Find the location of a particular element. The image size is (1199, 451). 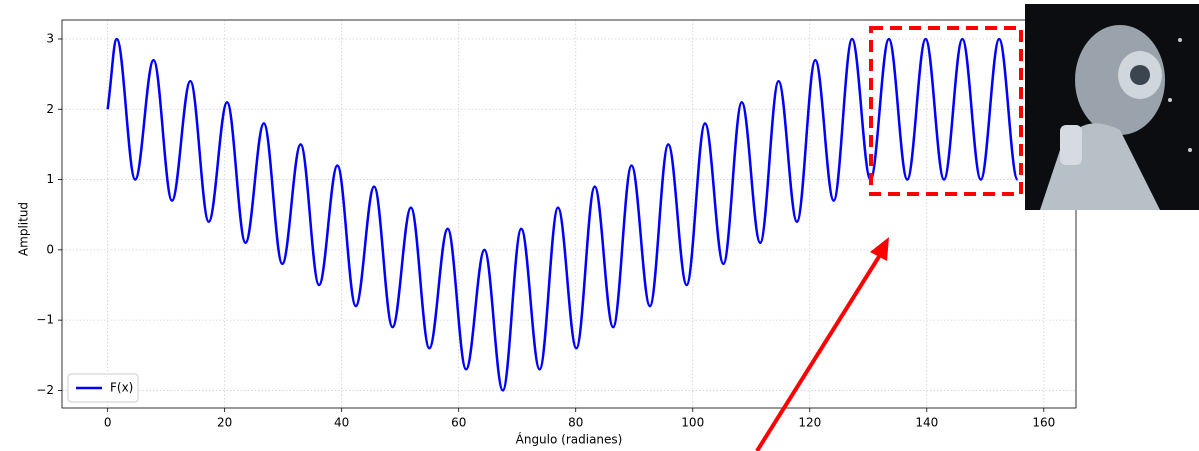

x-tick-label: 40 is located at coordinates (341, 423).